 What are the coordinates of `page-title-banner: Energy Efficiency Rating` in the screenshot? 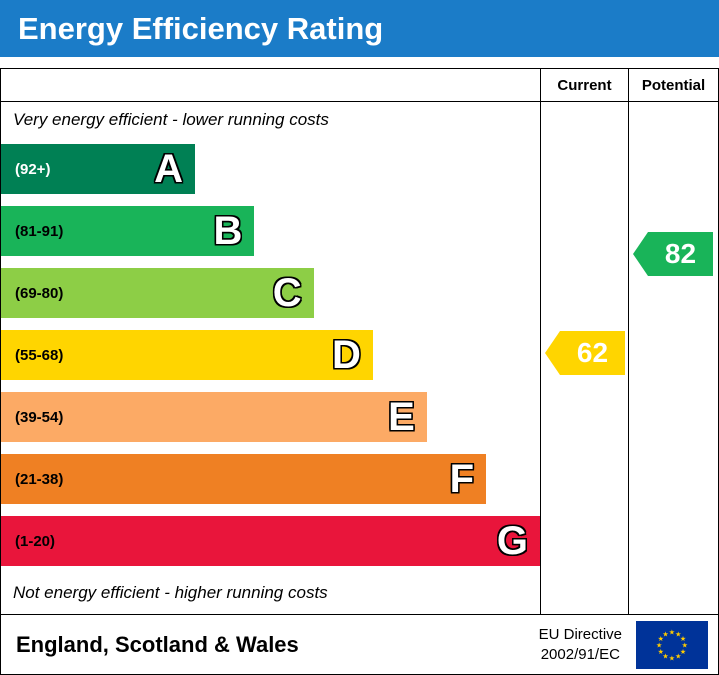 It's located at (359, 28).